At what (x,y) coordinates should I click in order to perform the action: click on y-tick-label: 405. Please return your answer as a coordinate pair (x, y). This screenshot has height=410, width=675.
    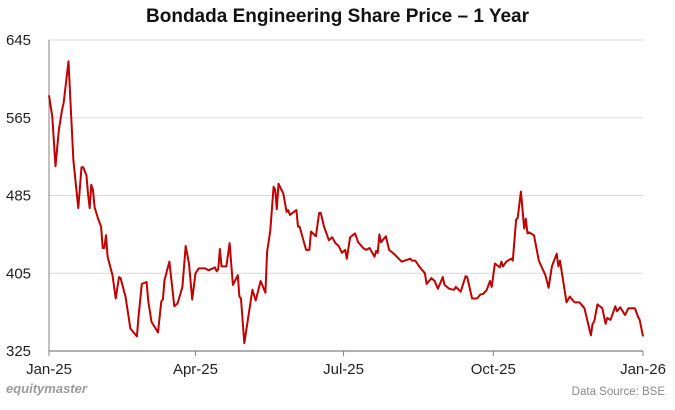
    Looking at the image, I should click on (18, 273).